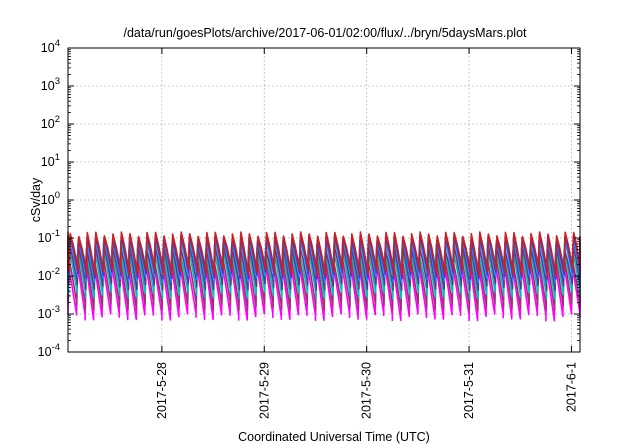  What do you see at coordinates (49, 236) in the screenshot?
I see `y-tick-label: 10⁻¹` at bounding box center [49, 236].